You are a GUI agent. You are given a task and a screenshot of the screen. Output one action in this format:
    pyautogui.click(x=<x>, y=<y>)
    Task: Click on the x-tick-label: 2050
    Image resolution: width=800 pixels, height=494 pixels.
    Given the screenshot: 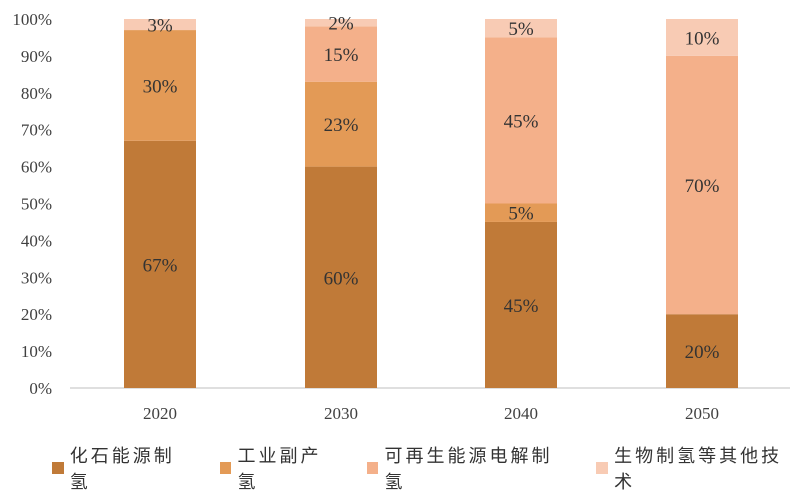 What is the action you would take?
    pyautogui.click(x=702, y=413)
    